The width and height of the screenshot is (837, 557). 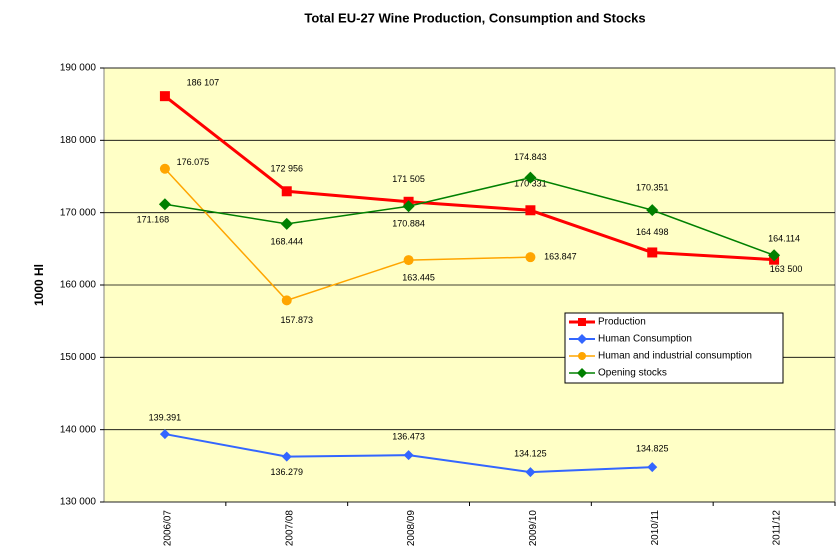 I want to click on y-tick-label: 170 000, so click(x=78, y=212).